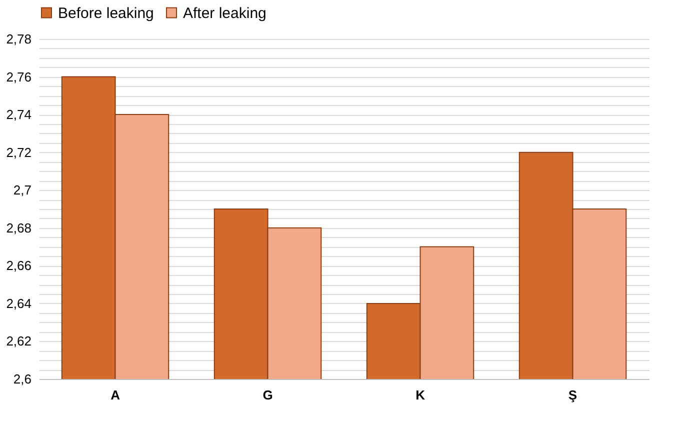  What do you see at coordinates (19, 39) in the screenshot?
I see `y-tick-label: 2,78` at bounding box center [19, 39].